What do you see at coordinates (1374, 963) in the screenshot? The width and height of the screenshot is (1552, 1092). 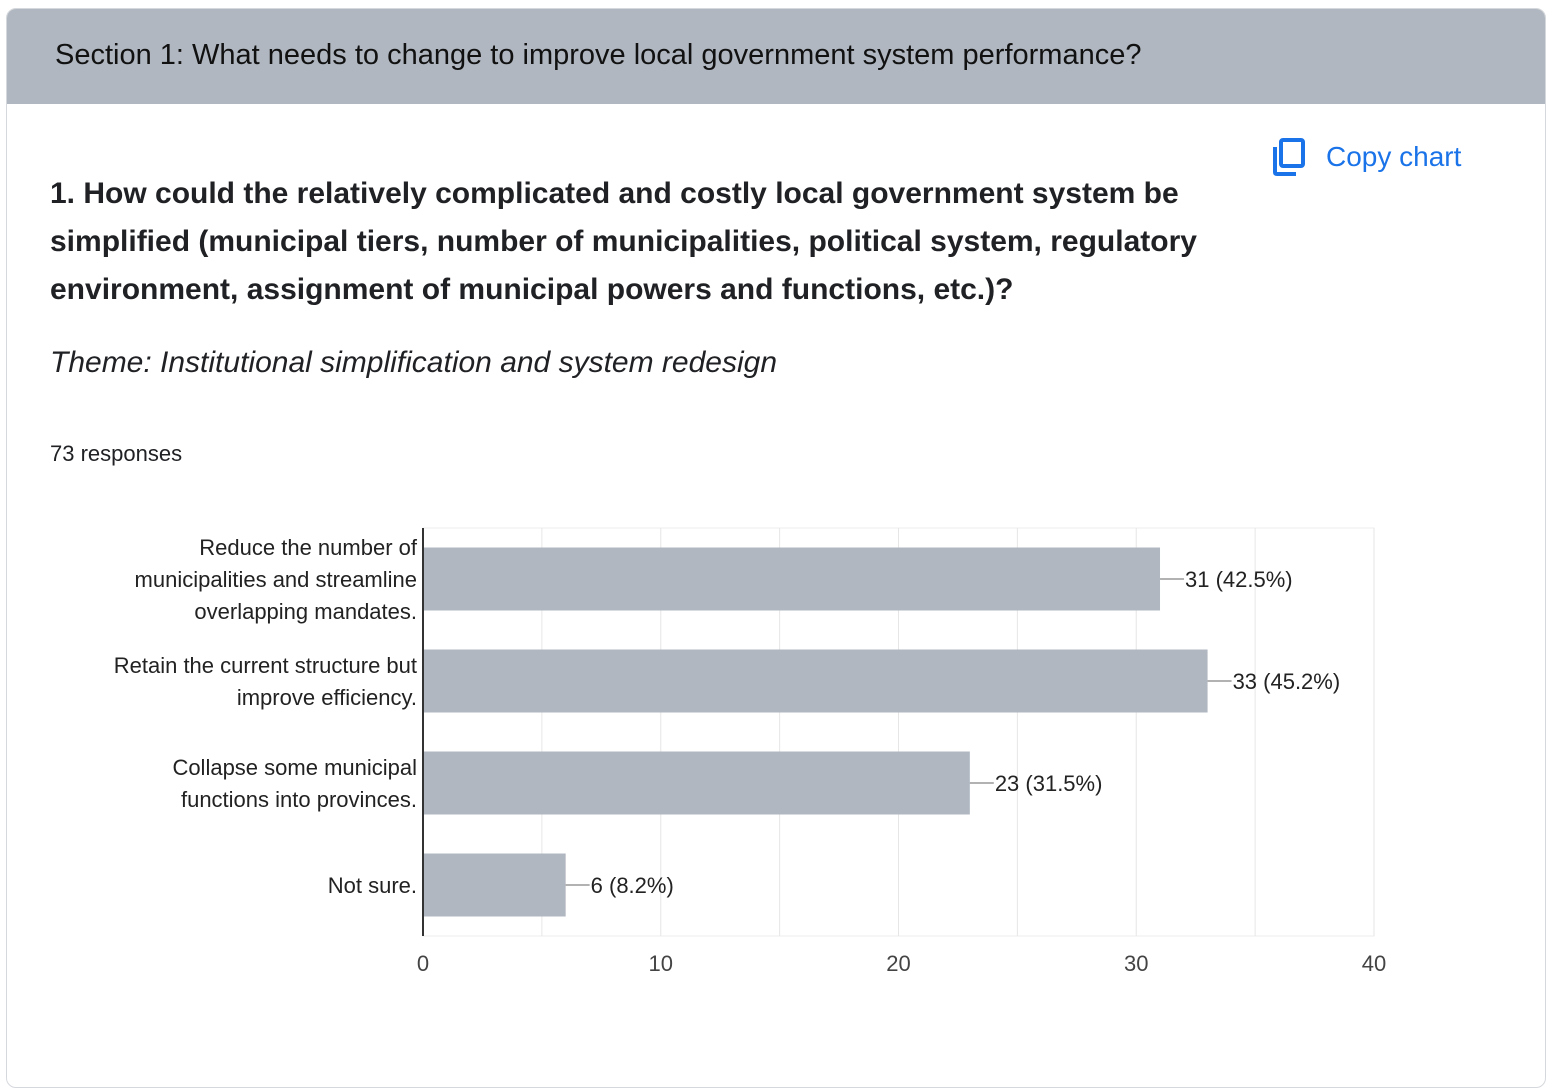 I see `x-tick-label: 40` at bounding box center [1374, 963].